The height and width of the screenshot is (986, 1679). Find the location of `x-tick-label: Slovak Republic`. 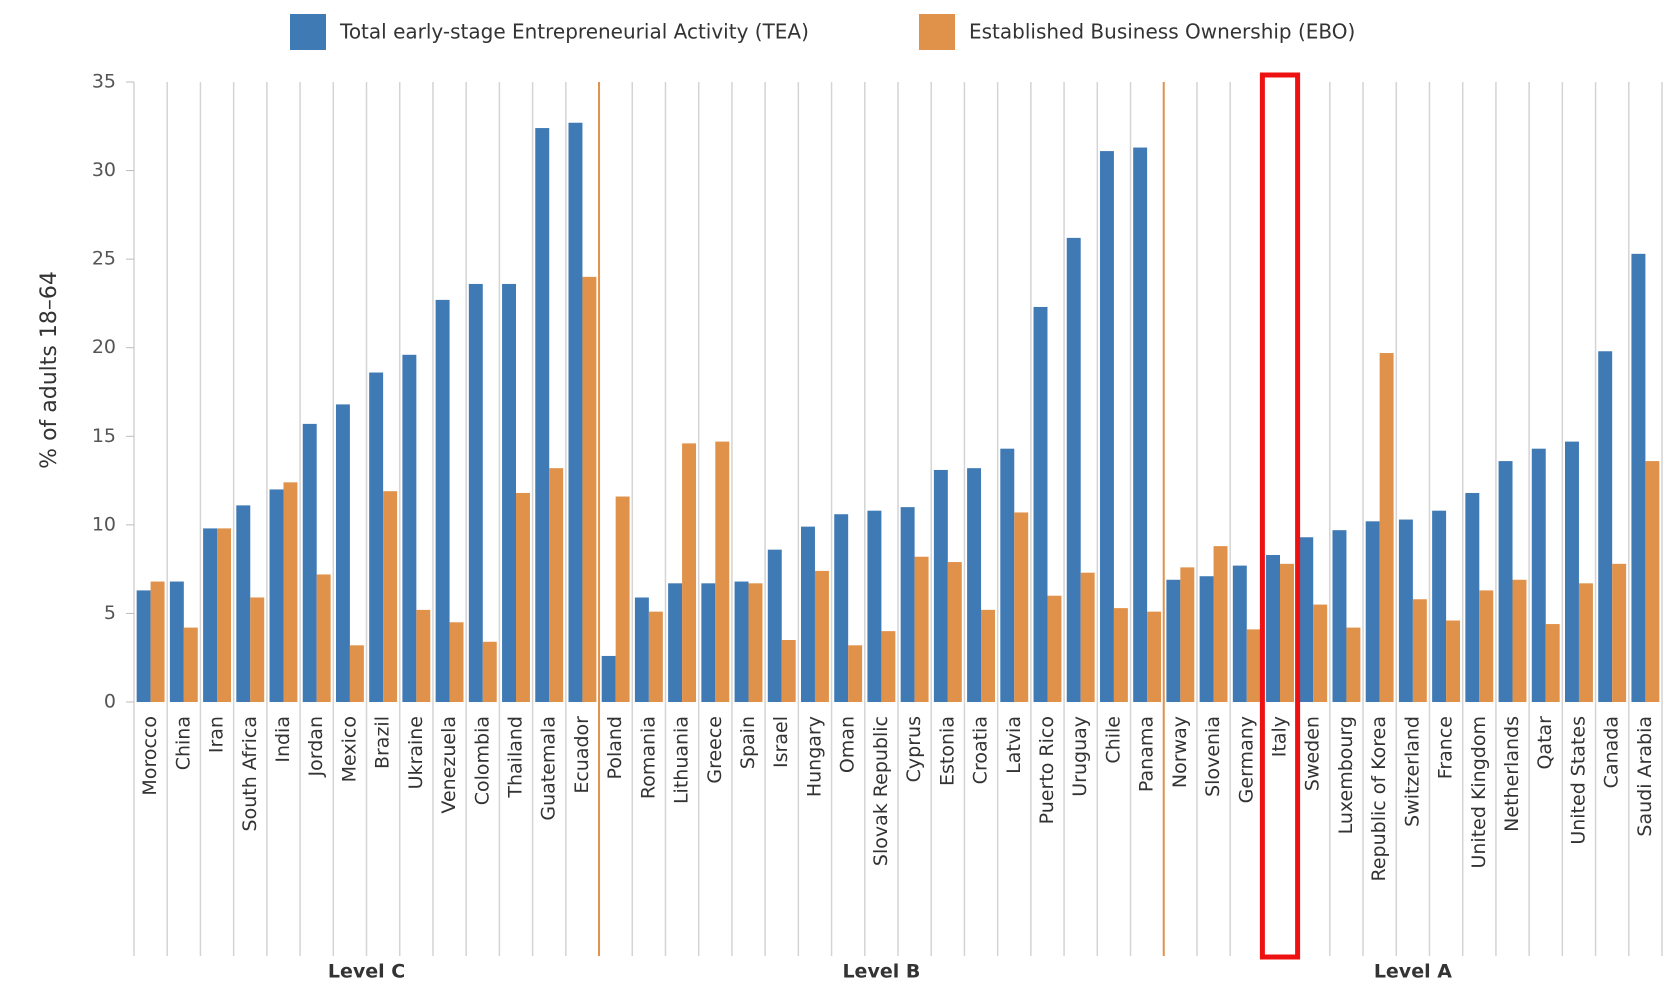

x-tick-label: Slovak Republic is located at coordinates (881, 791).